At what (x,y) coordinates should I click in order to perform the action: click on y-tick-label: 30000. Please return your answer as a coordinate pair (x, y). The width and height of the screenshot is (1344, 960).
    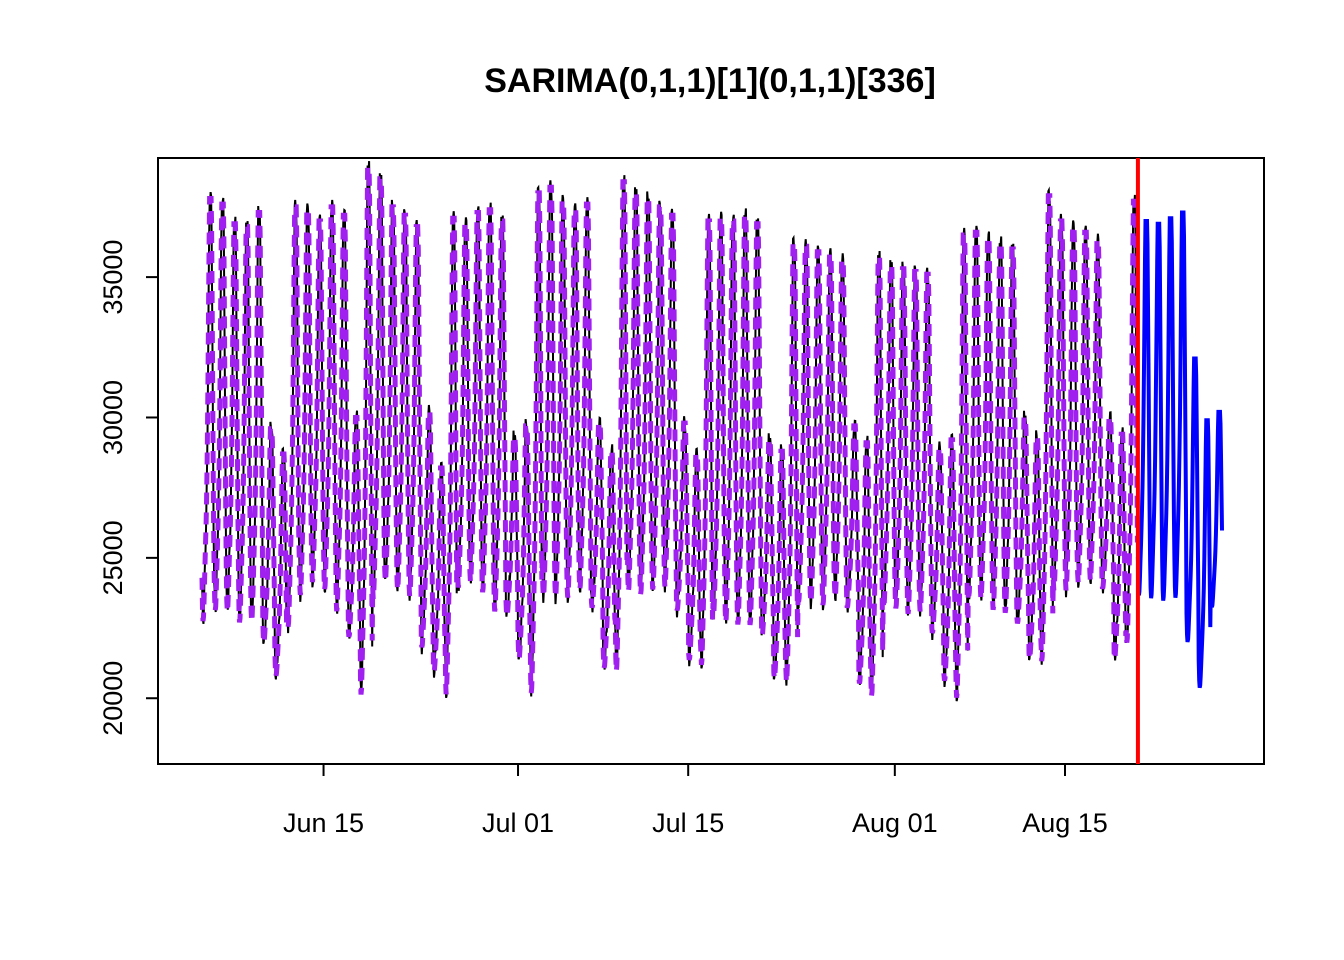
    Looking at the image, I should click on (113, 417).